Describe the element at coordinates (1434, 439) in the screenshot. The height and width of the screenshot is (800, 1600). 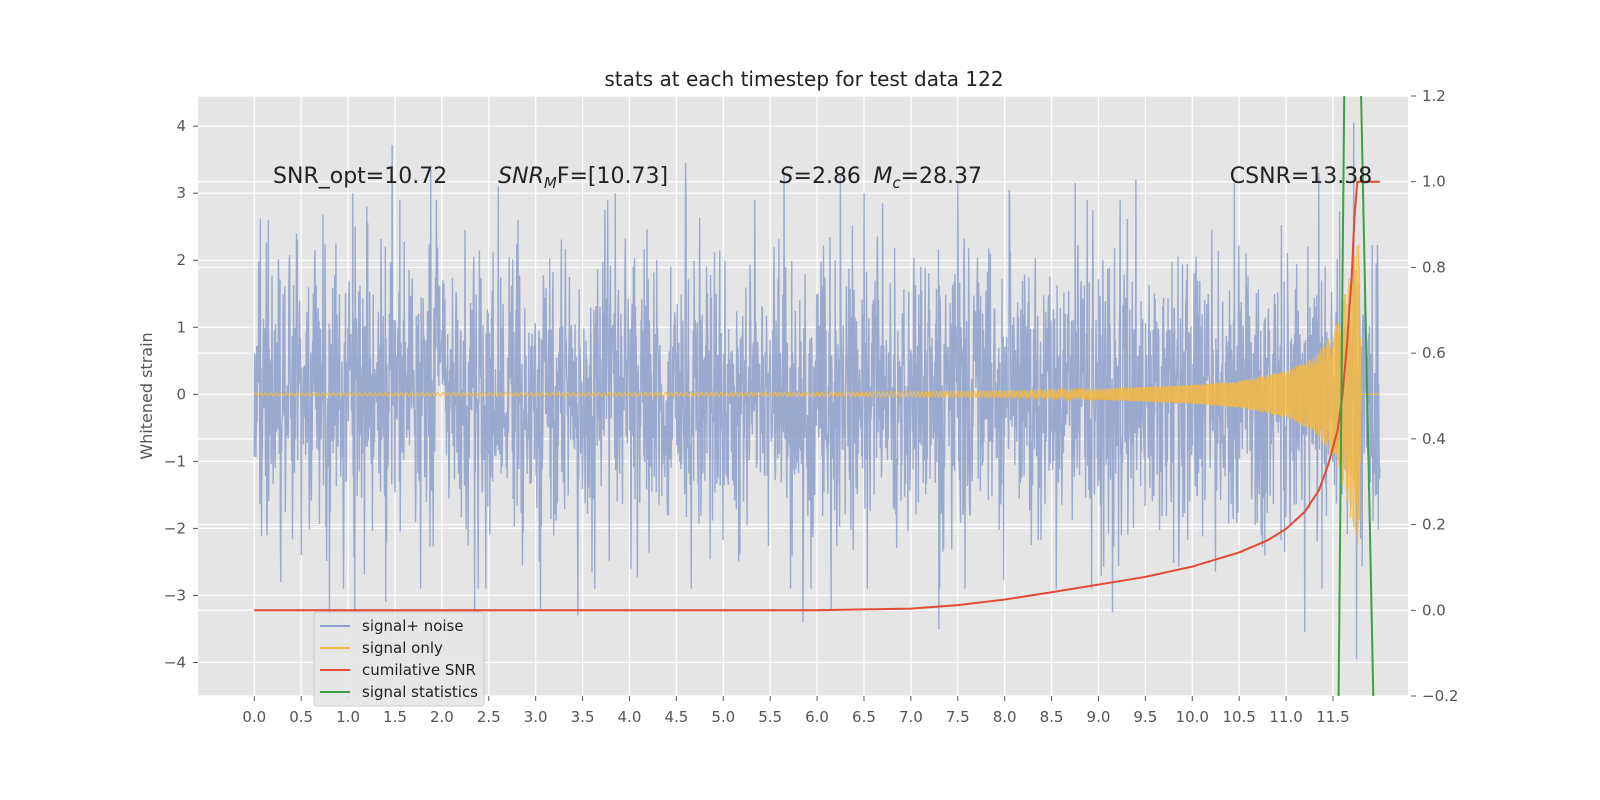
I see `y2-tick-label: 0.4` at that location.